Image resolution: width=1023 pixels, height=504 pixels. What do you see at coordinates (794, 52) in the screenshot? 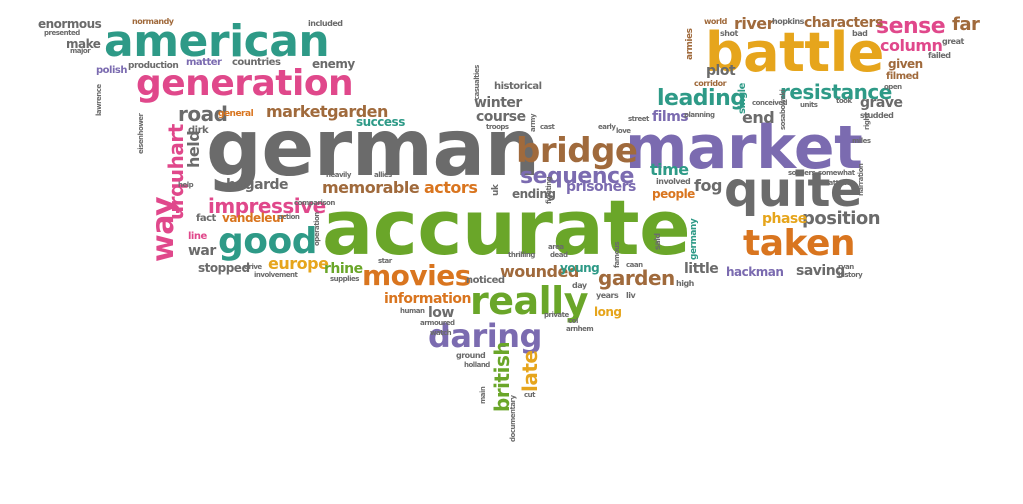
I see `word-battle: battle` at bounding box center [794, 52].